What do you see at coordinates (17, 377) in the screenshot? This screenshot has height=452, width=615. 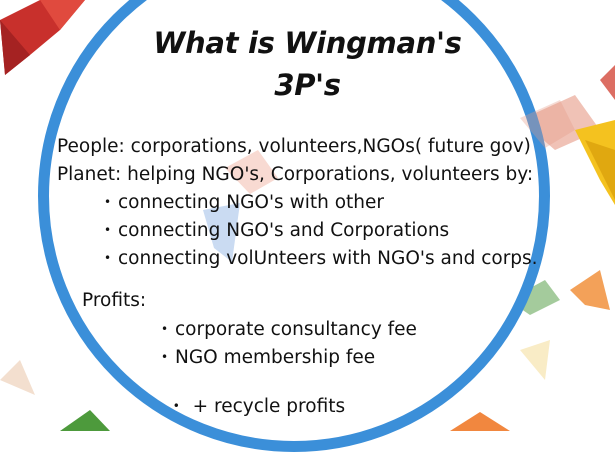 I see `faded-bird-bottom-left-icon` at bounding box center [17, 377].